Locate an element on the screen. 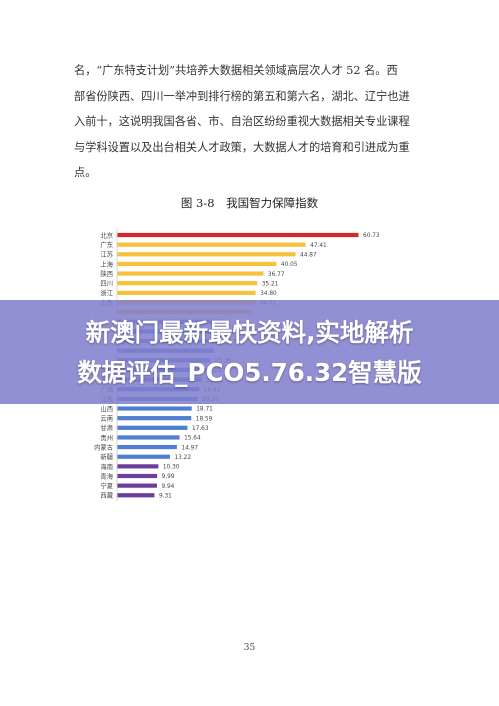 The height and width of the screenshot is (706, 499). paragraph-line: 名，“广东特支计划”共培养大数据相关领域高层次人才 52 名。西 is located at coordinates (236, 70).